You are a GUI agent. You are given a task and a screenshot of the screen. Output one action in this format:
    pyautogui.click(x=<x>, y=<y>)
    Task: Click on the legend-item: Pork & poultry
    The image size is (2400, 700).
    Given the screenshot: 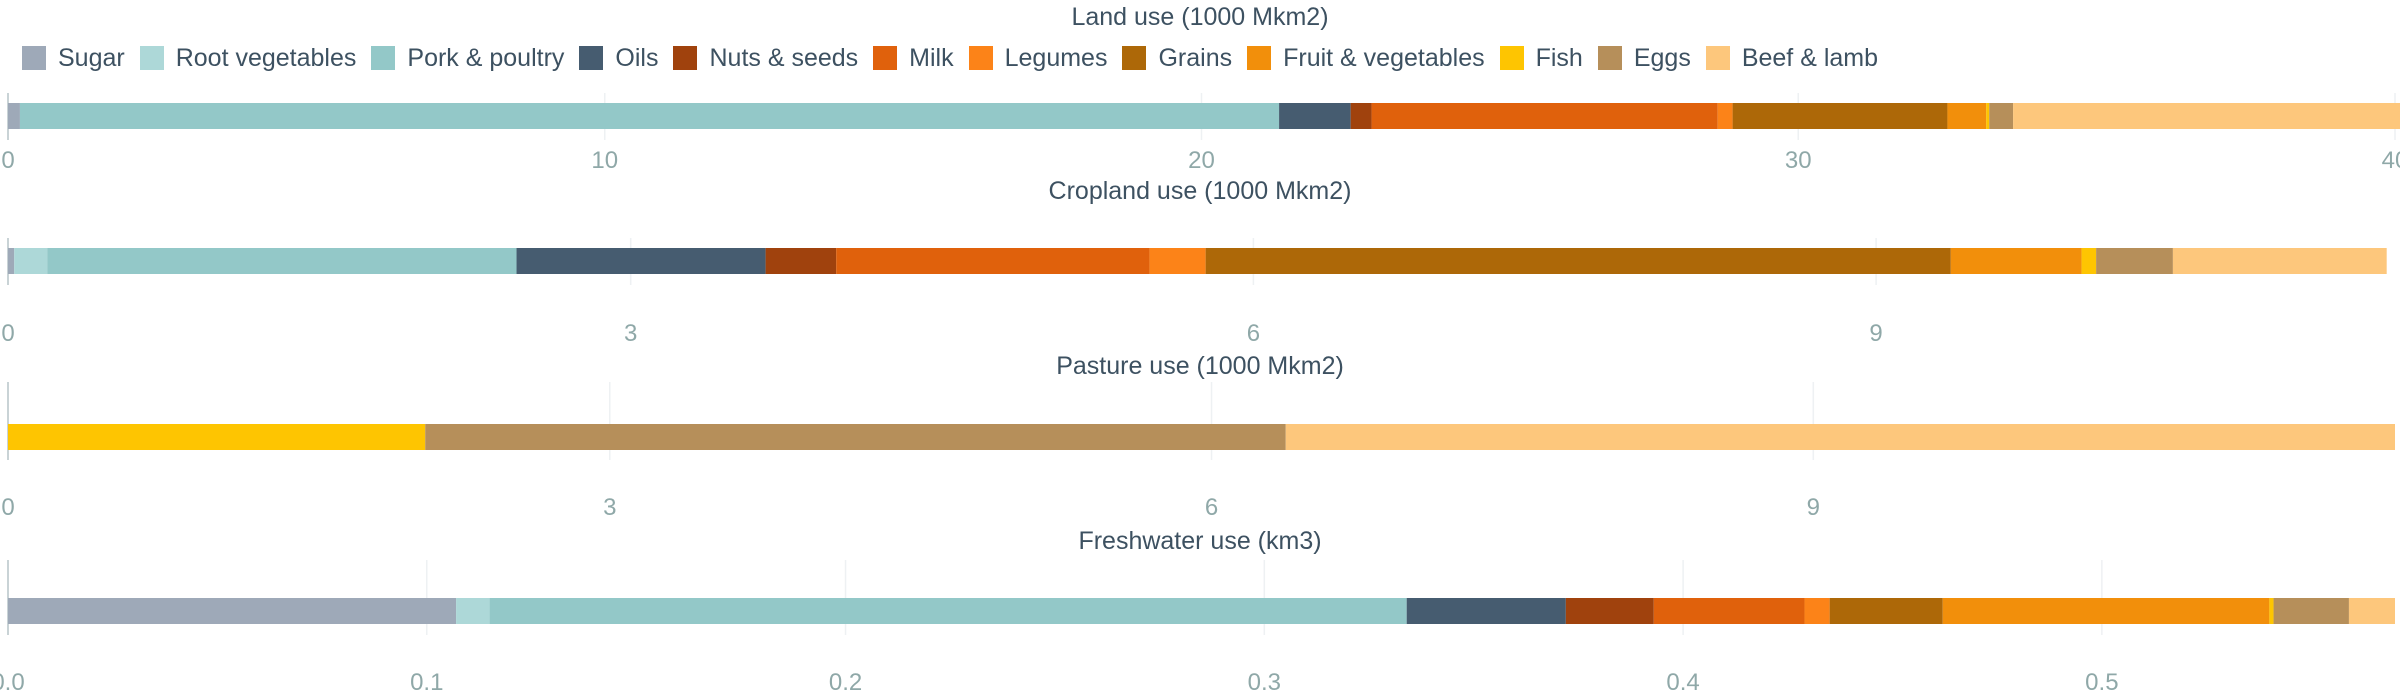 What is the action you would take?
    pyautogui.click(x=467, y=58)
    